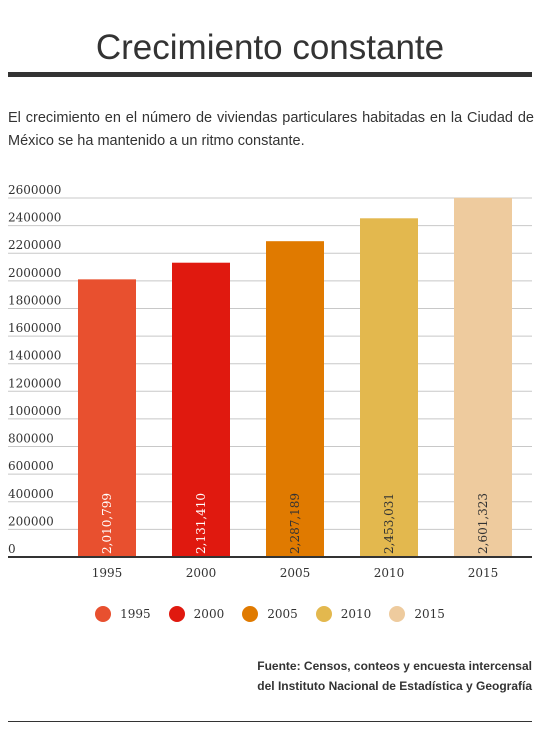 This screenshot has width=540, height=736. Describe the element at coordinates (209, 614) in the screenshot. I see `legend-label: 2000` at that location.